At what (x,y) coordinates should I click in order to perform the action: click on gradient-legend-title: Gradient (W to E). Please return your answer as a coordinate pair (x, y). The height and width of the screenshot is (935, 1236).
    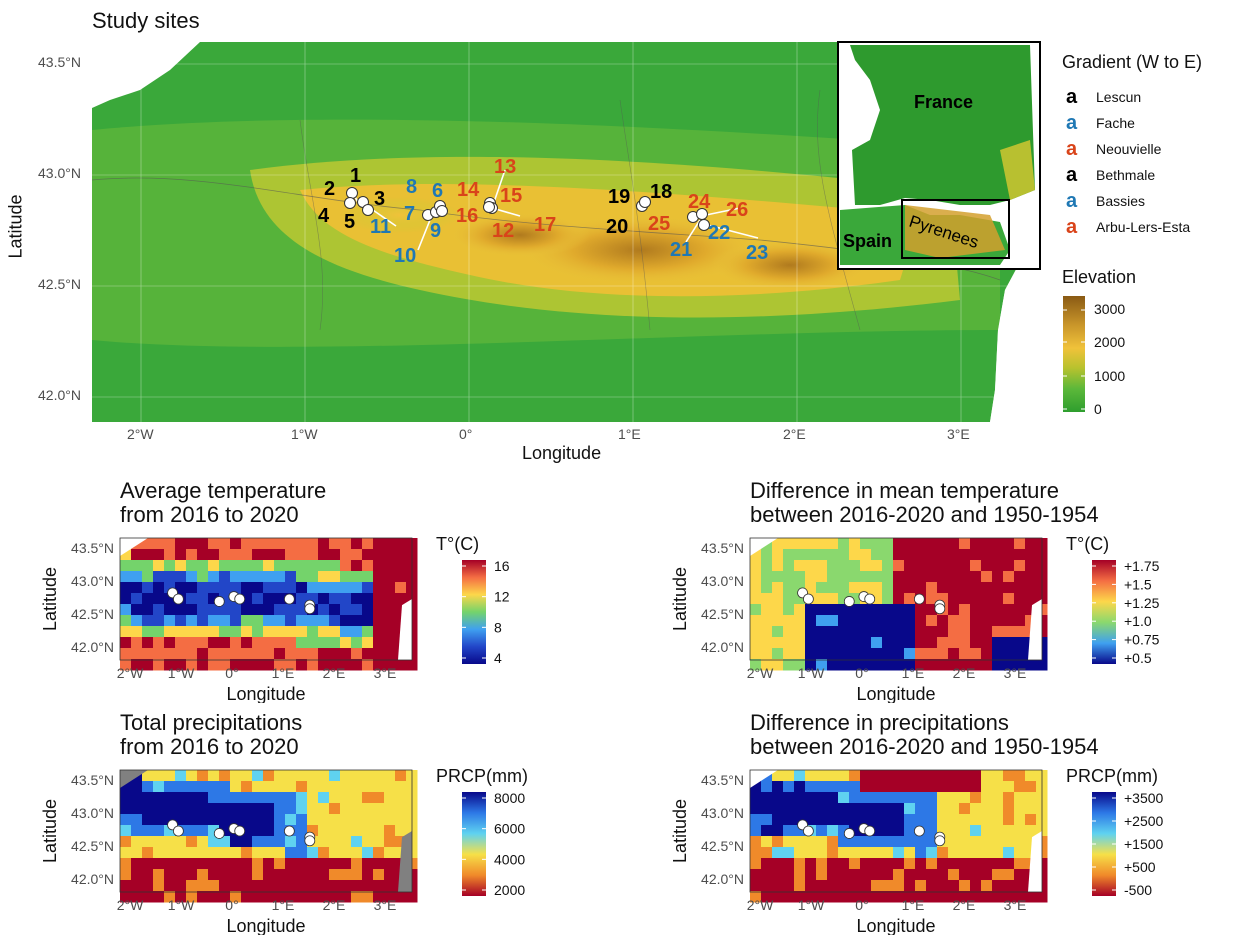
    Looking at the image, I should click on (1132, 62).